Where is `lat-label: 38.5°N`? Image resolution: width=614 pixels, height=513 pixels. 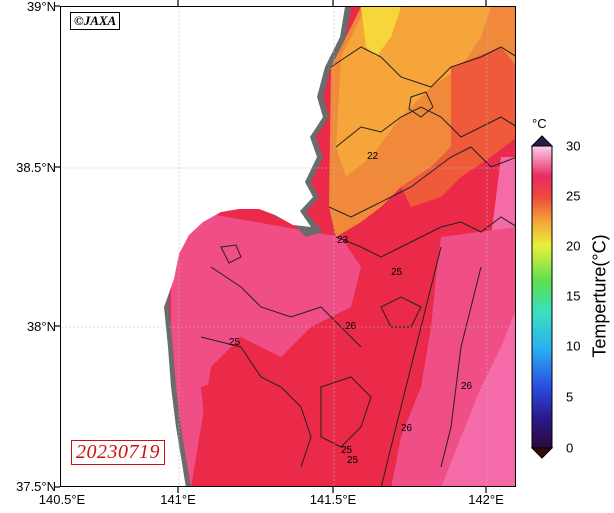 lat-label: 38.5°N is located at coordinates (36, 167).